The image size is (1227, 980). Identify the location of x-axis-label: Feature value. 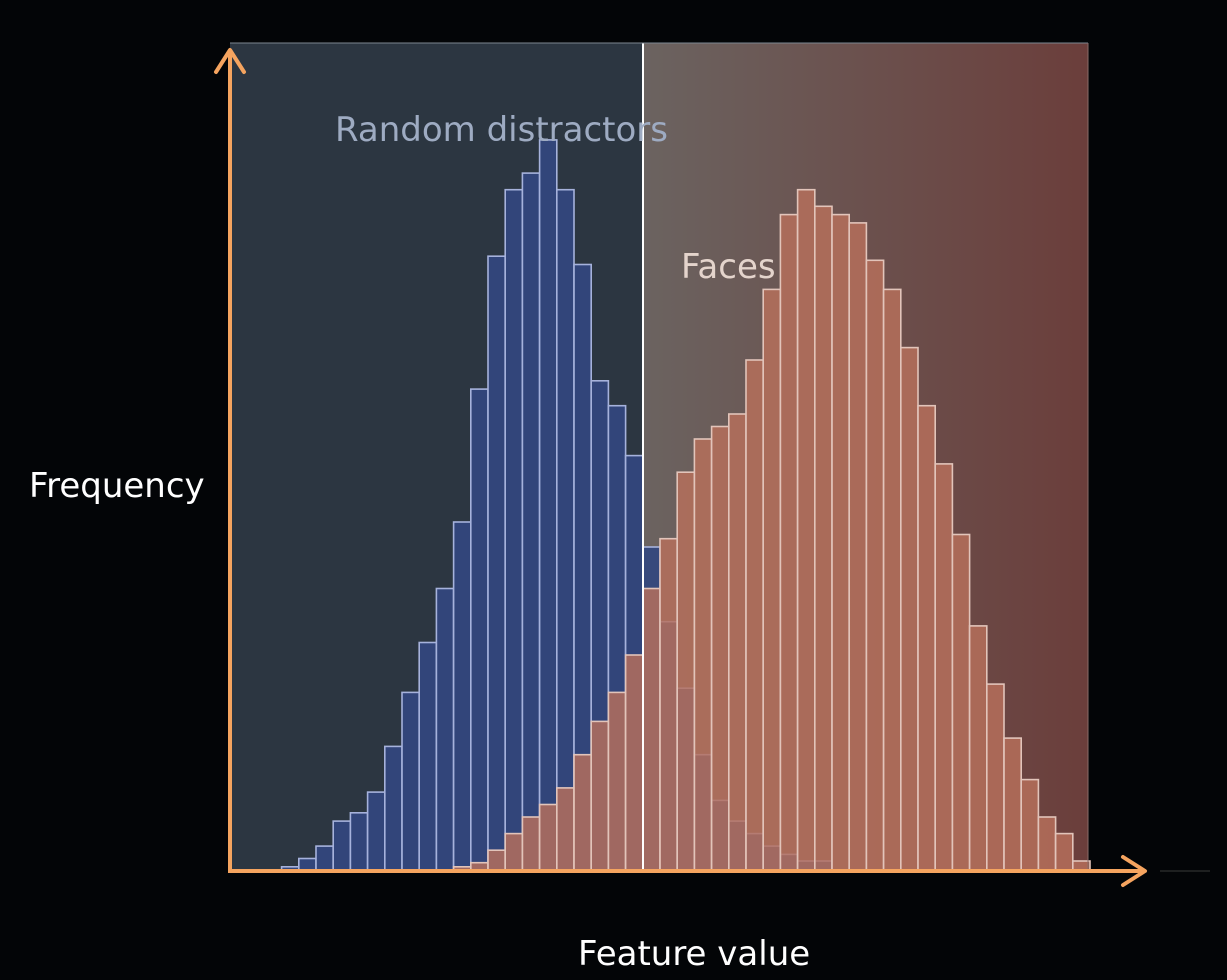
(694, 954).